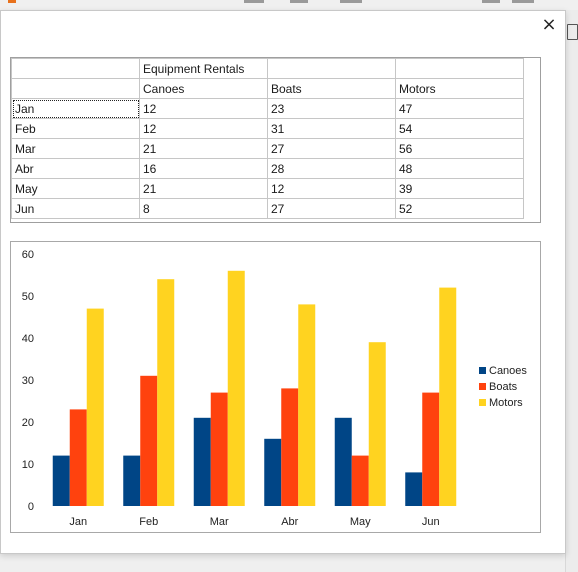  Describe the element at coordinates (28, 339) in the screenshot. I see `y-tick-label: 40` at that location.